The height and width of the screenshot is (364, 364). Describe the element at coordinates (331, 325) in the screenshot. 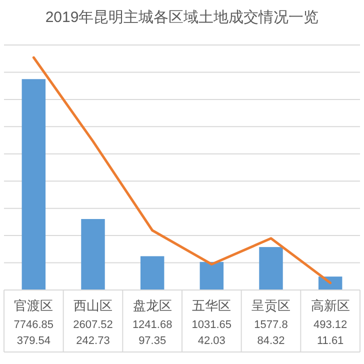

I see `data-label: 493.12` at that location.